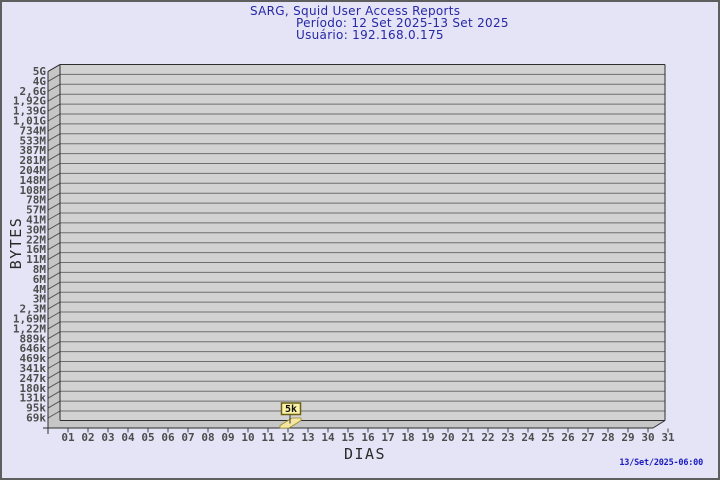  I want to click on y-tick-label: 8M, so click(40, 269).